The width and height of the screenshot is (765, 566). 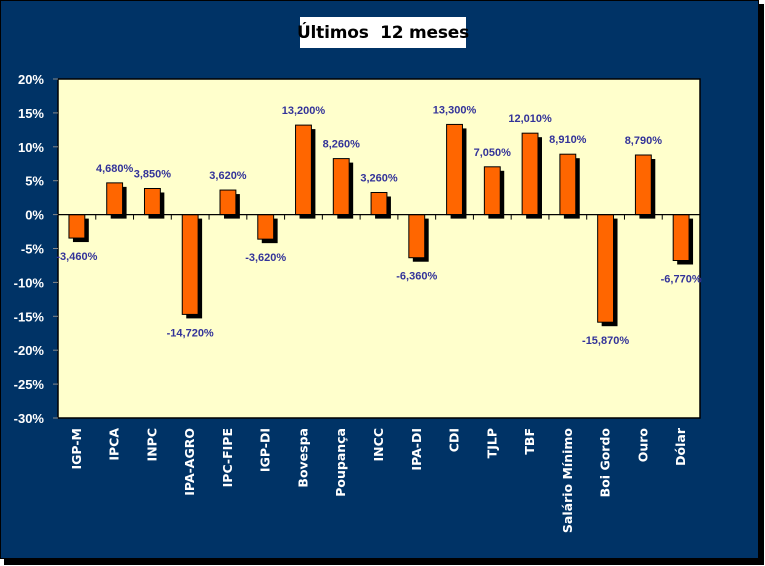 I want to click on bar-inpc, so click(x=152, y=201).